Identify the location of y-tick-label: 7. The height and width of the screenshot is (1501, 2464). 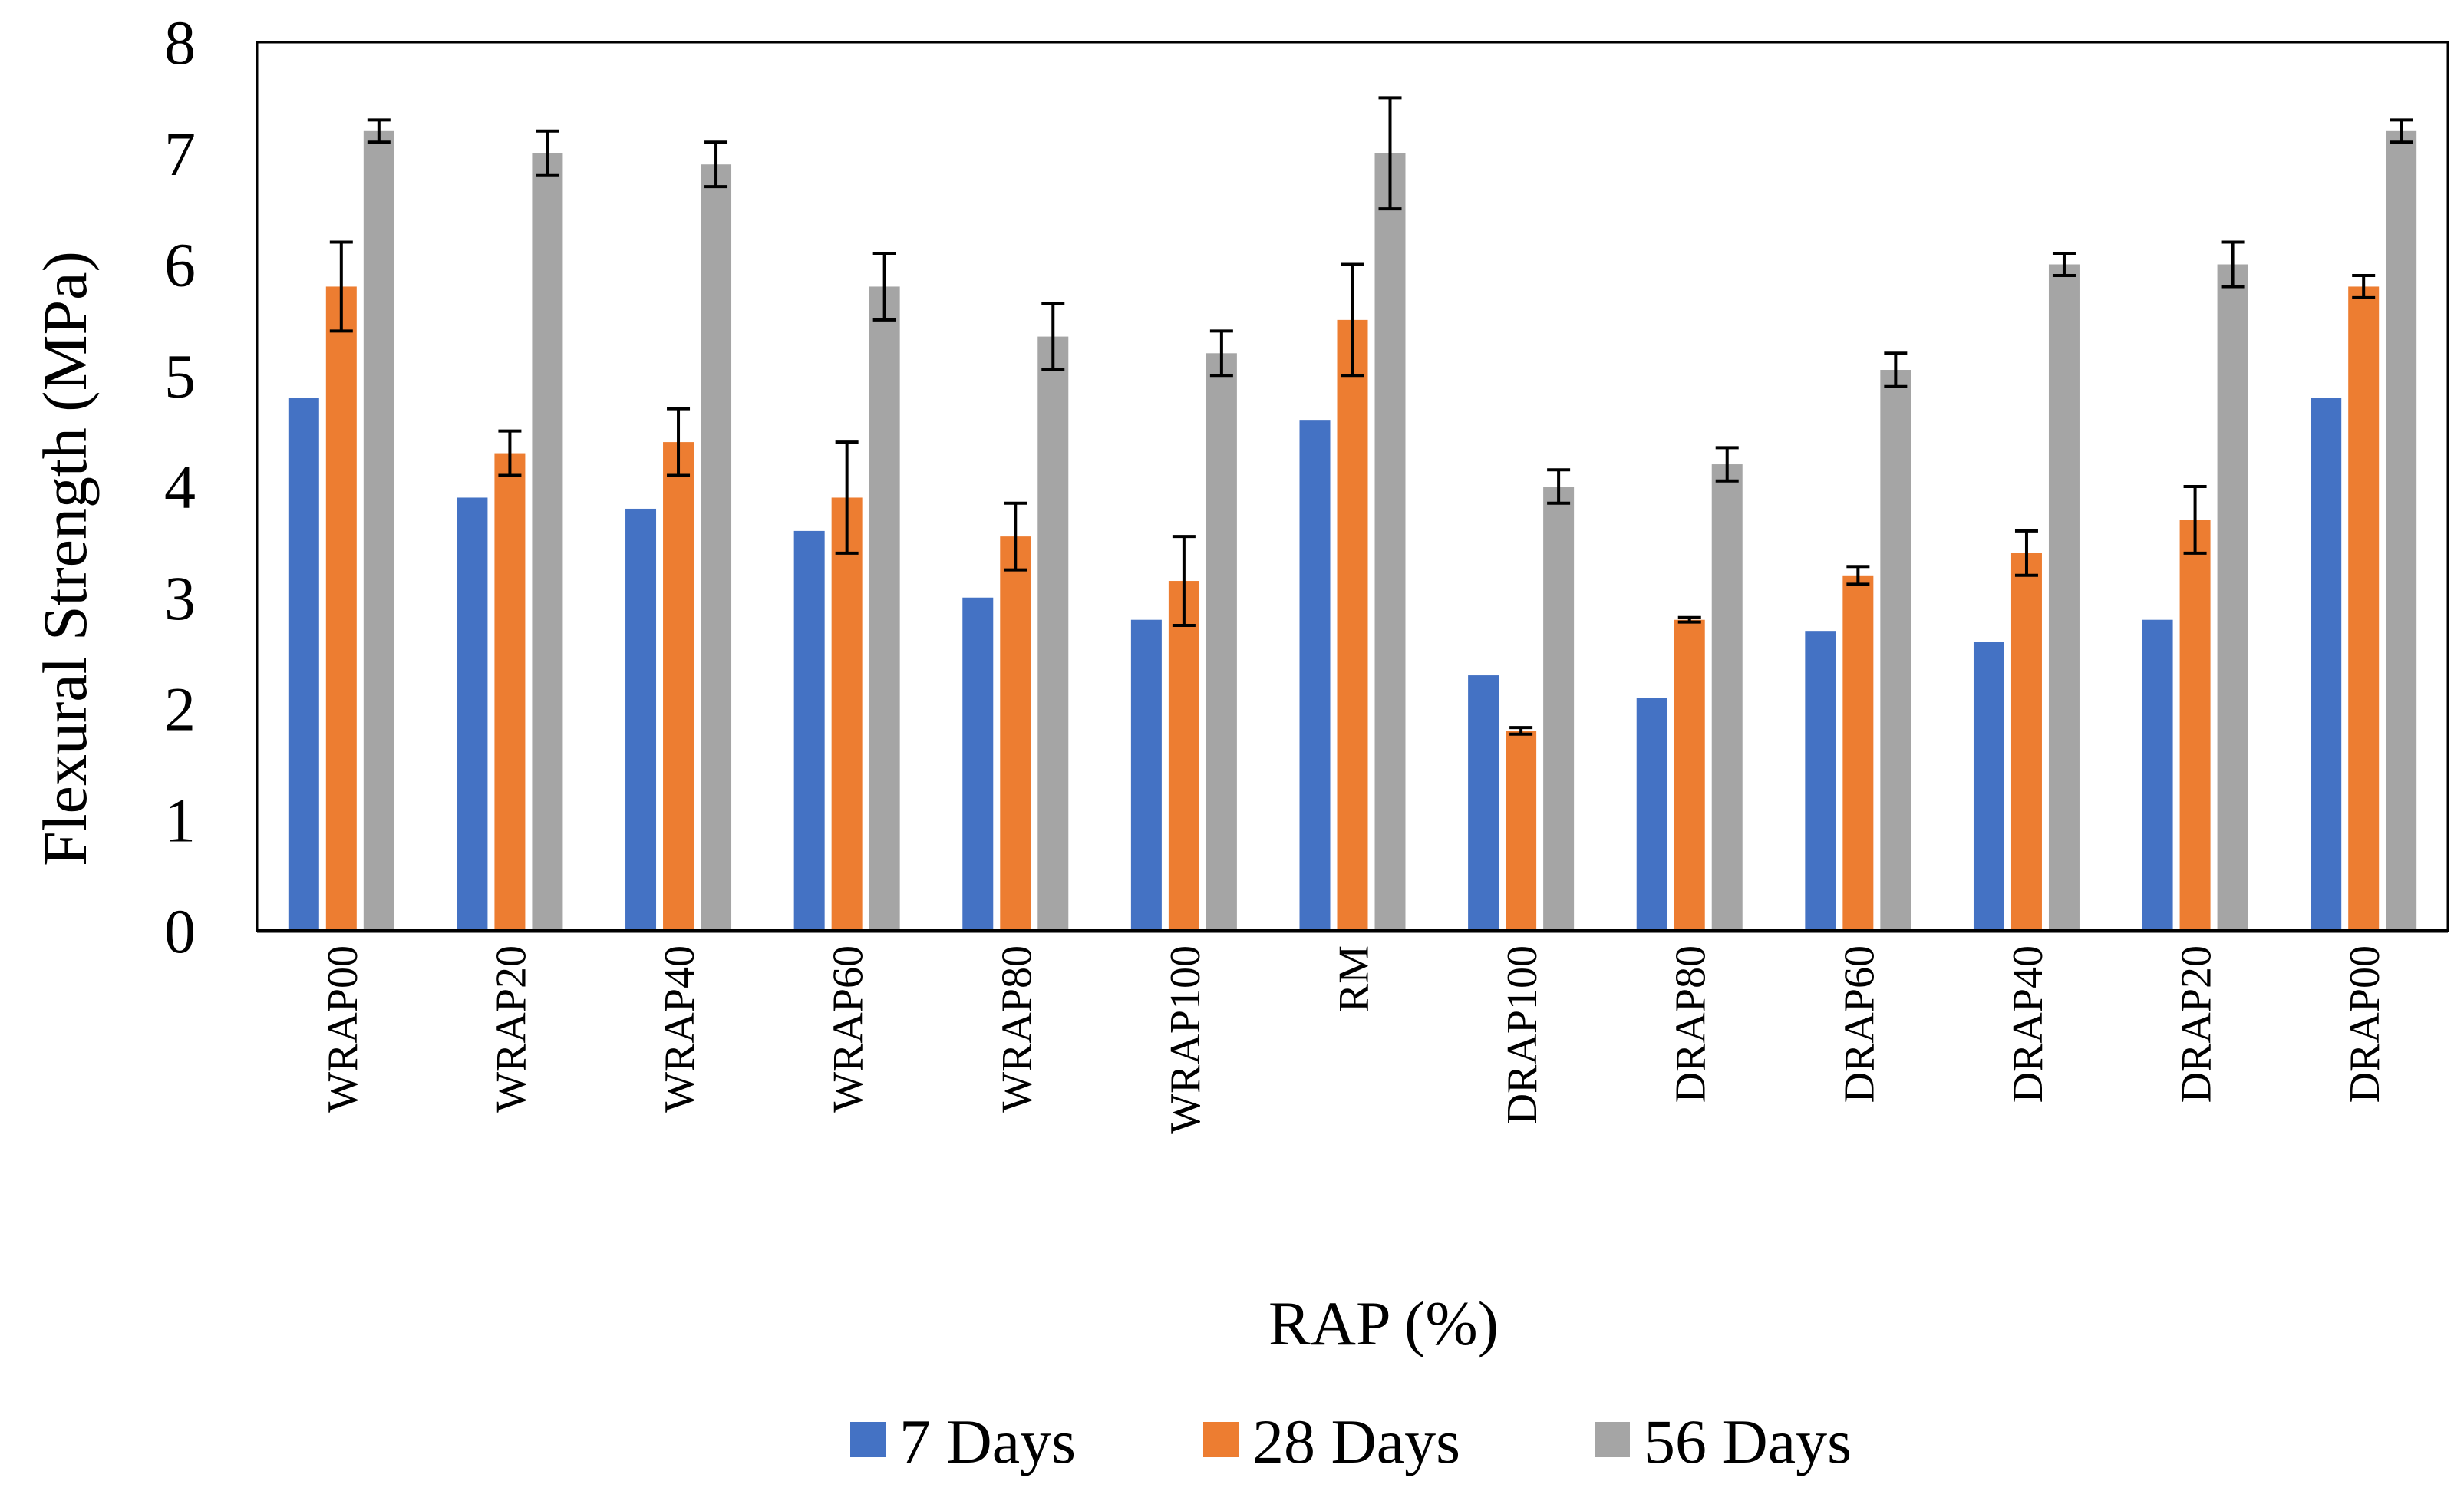
(180, 154).